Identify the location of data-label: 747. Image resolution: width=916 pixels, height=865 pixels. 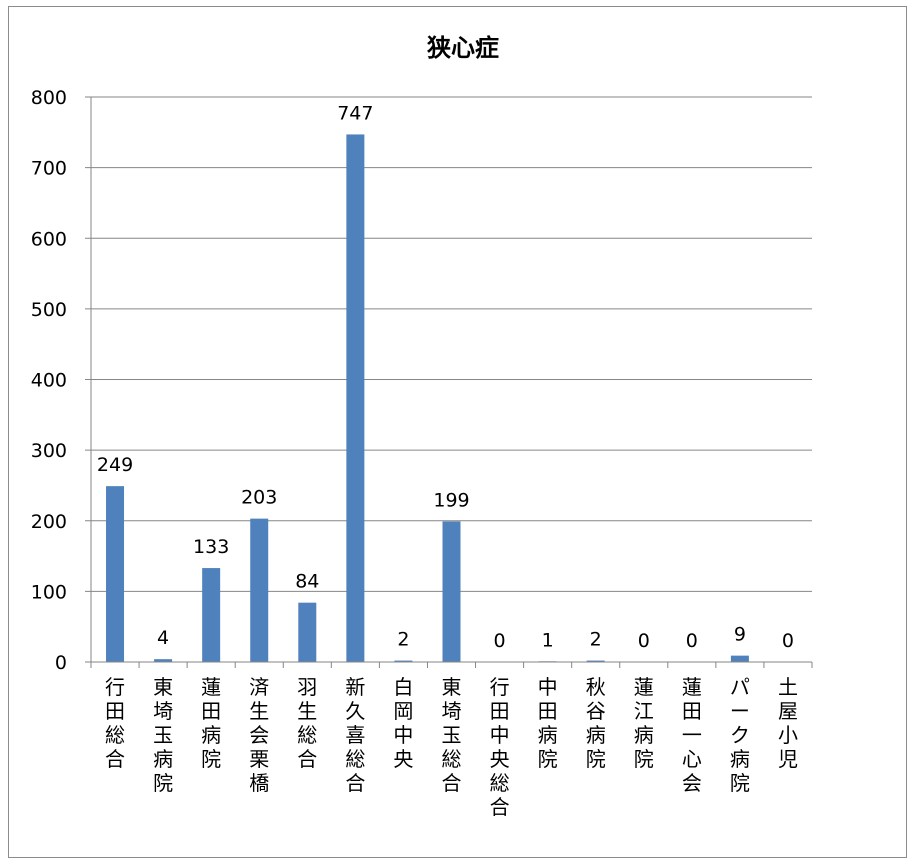
(355, 113).